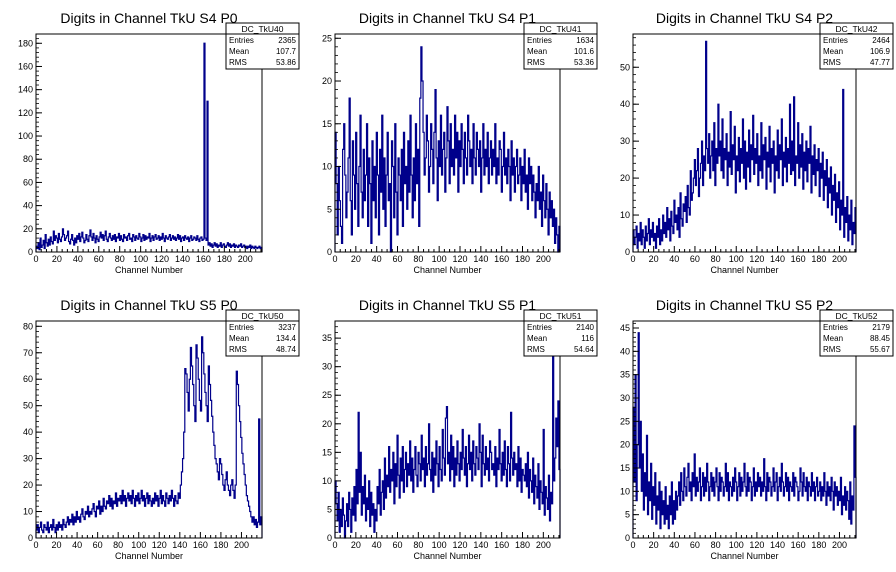  I want to click on stats-value: 48.74, so click(286, 349).